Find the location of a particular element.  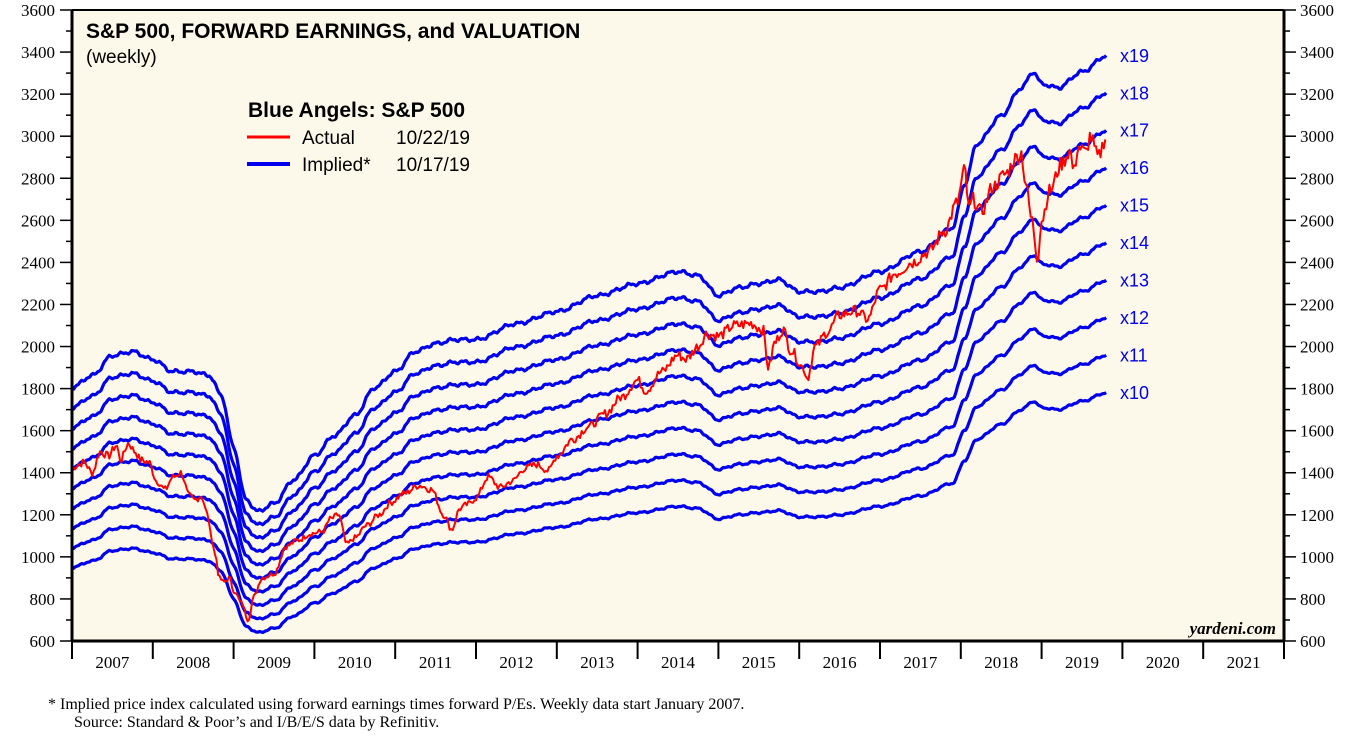

x-tick-label: 2019 is located at coordinates (1082, 662).